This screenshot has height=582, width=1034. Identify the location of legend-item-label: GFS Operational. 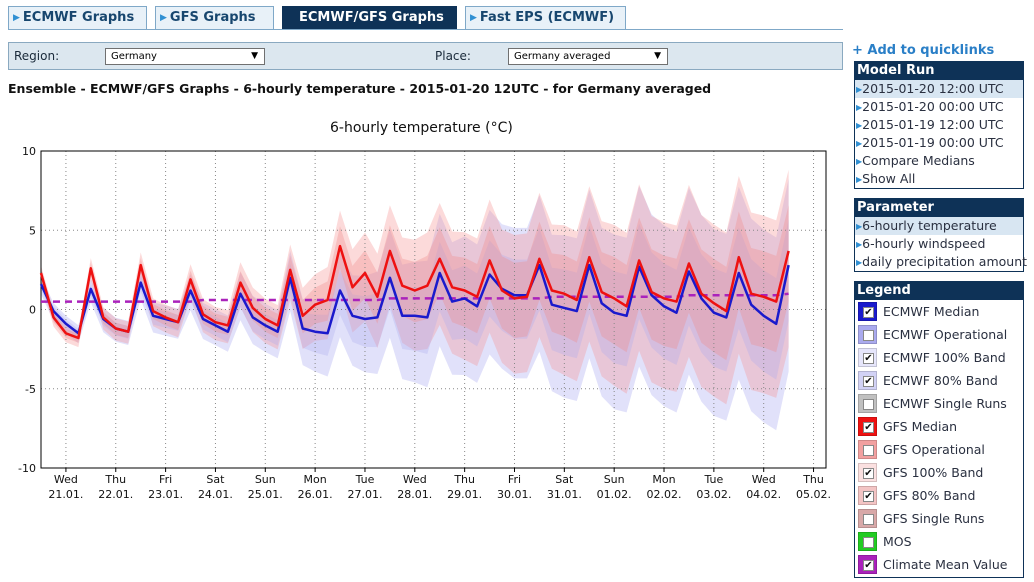
(934, 449).